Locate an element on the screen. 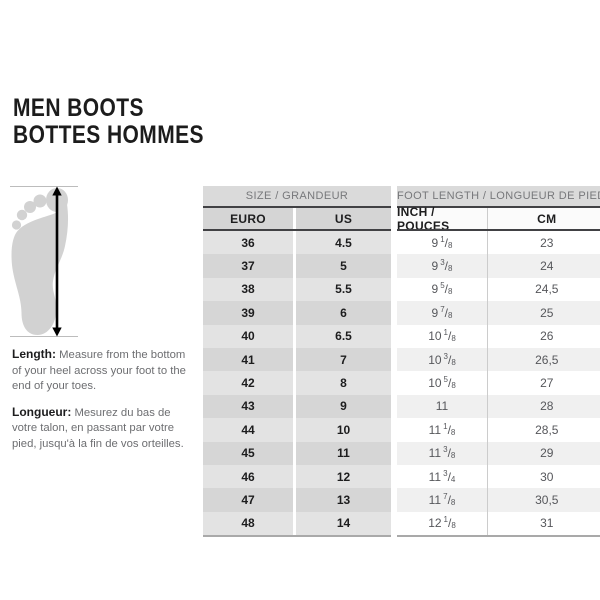 The height and width of the screenshot is (600, 600). cell-euro: 40 is located at coordinates (248, 336).